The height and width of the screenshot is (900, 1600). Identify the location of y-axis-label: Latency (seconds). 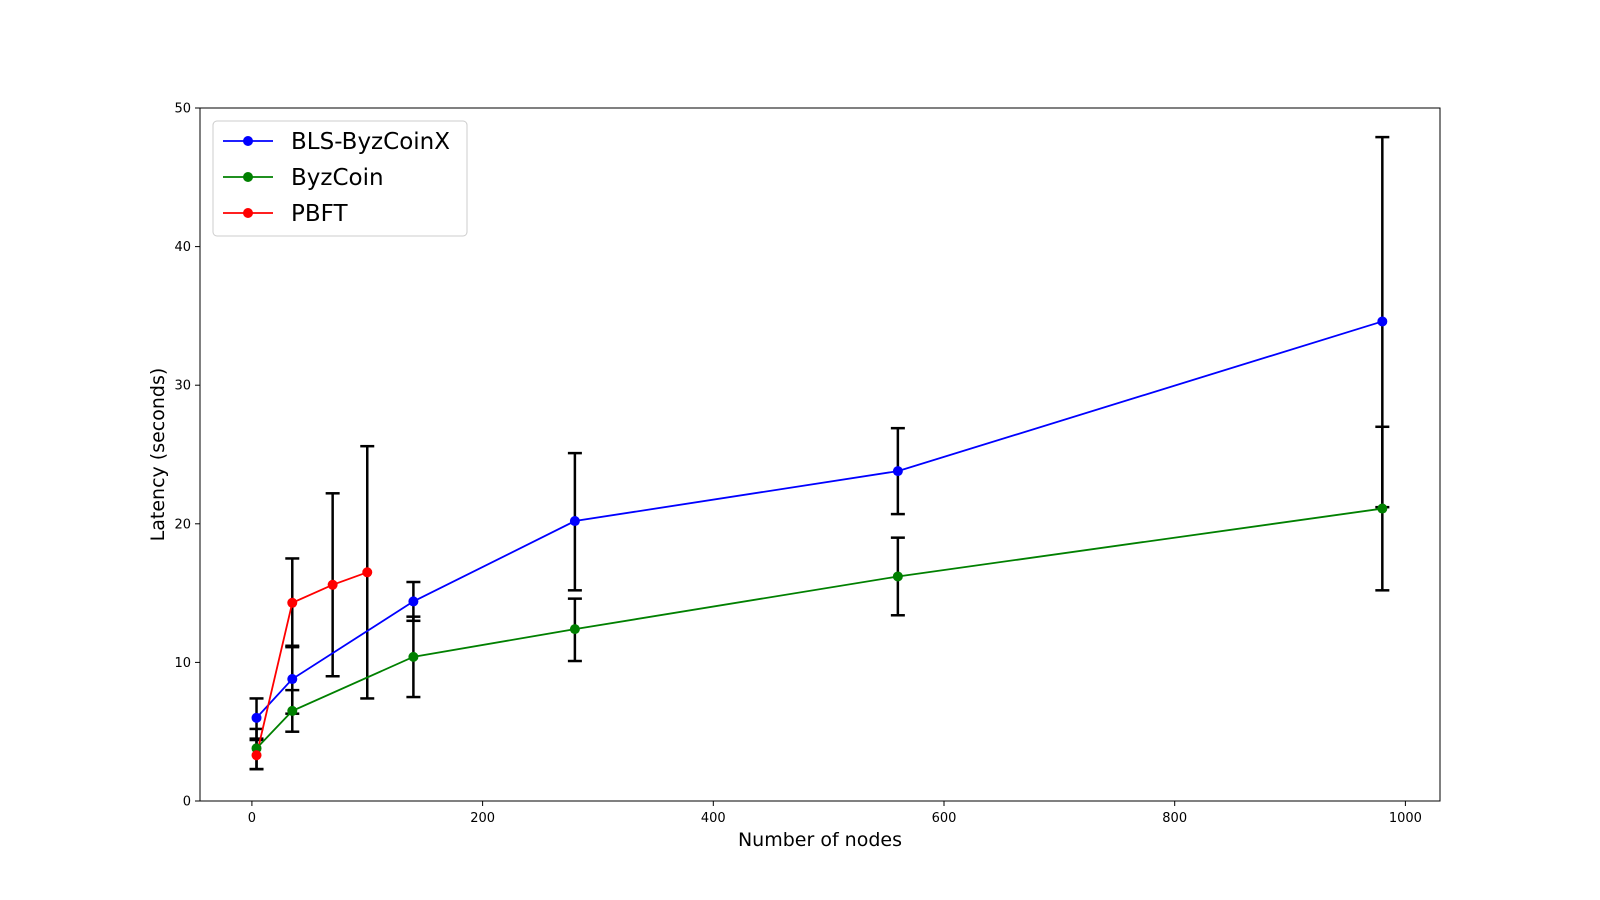
(158, 455).